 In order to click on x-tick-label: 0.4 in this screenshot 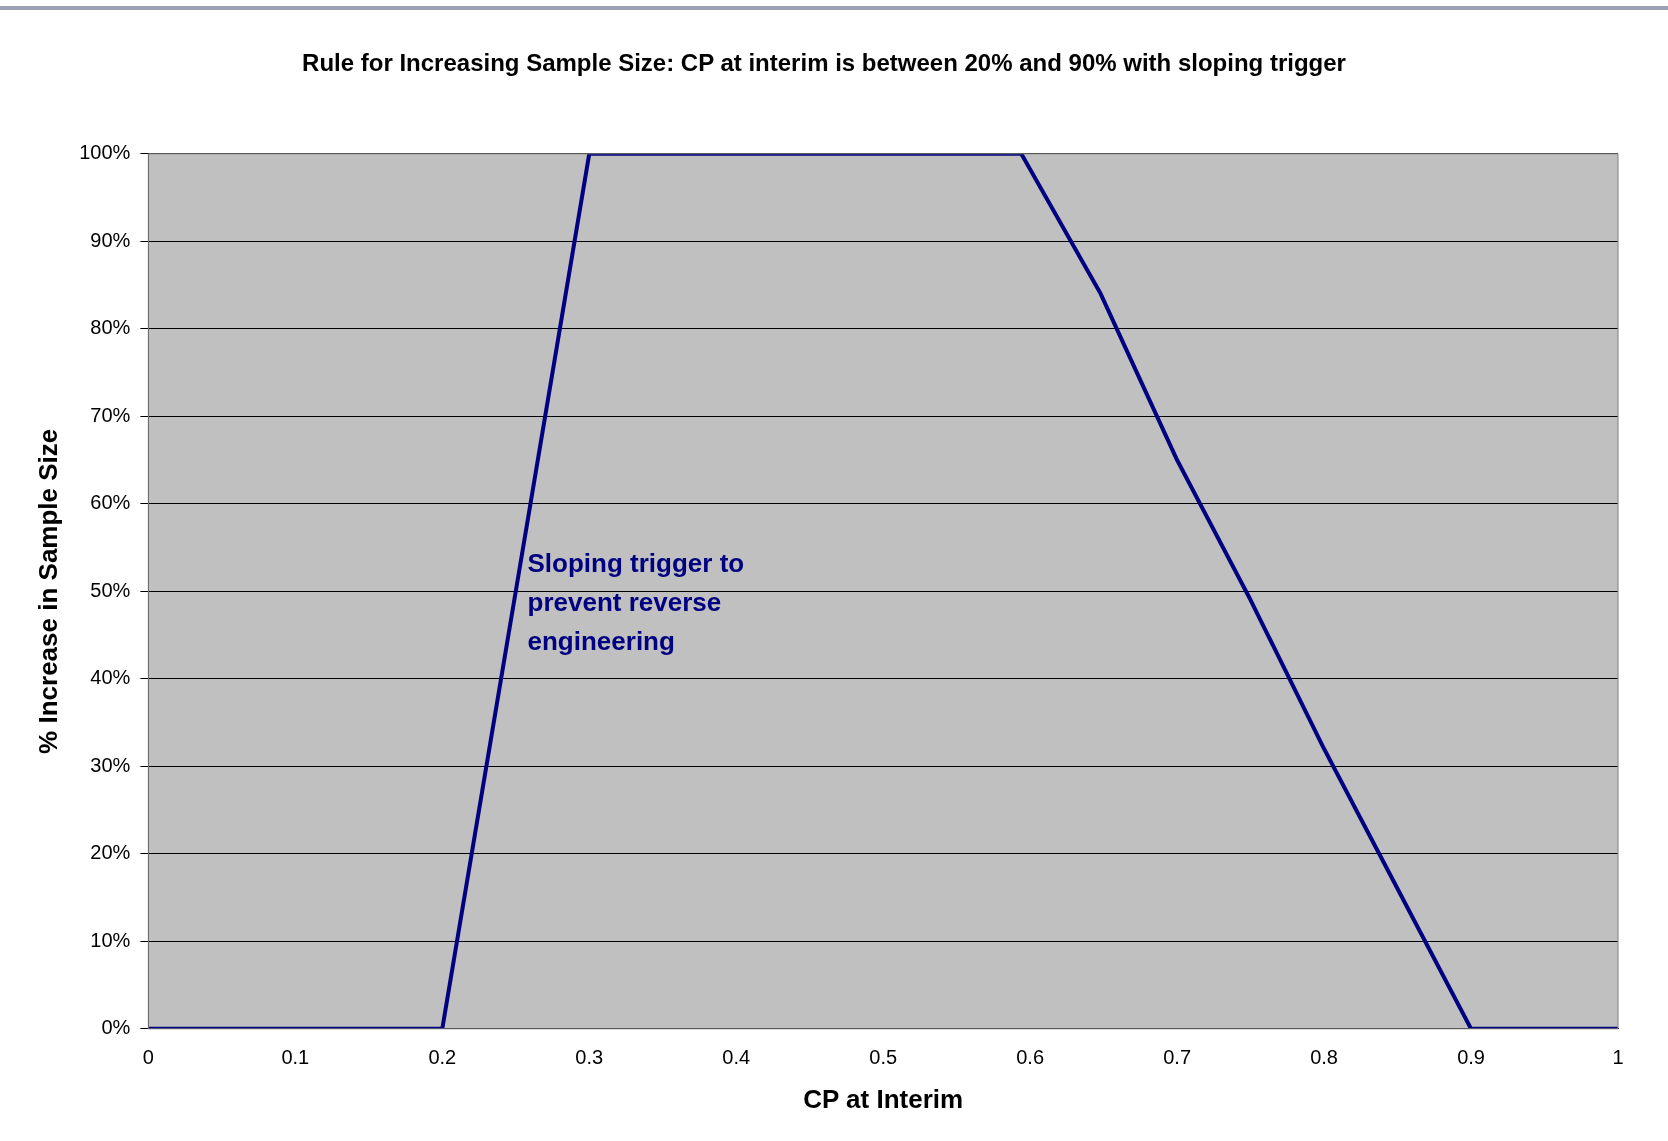, I will do `click(736, 1057)`.